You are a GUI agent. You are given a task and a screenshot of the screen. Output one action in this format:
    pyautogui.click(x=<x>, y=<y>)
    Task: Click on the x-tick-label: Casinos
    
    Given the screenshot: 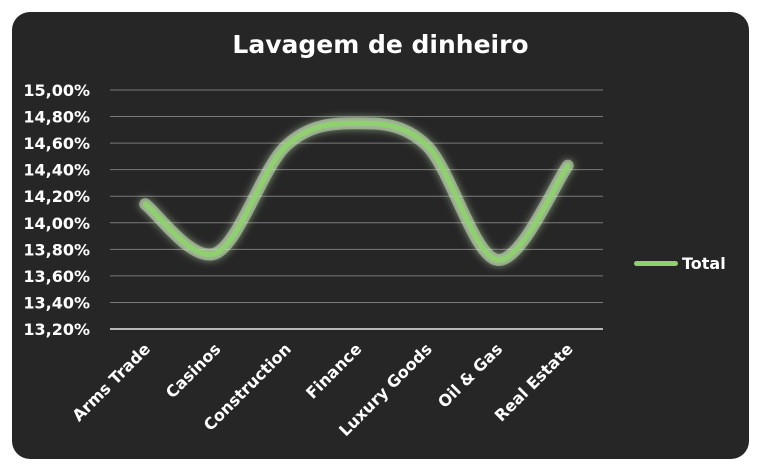 What is the action you would take?
    pyautogui.click(x=193, y=370)
    